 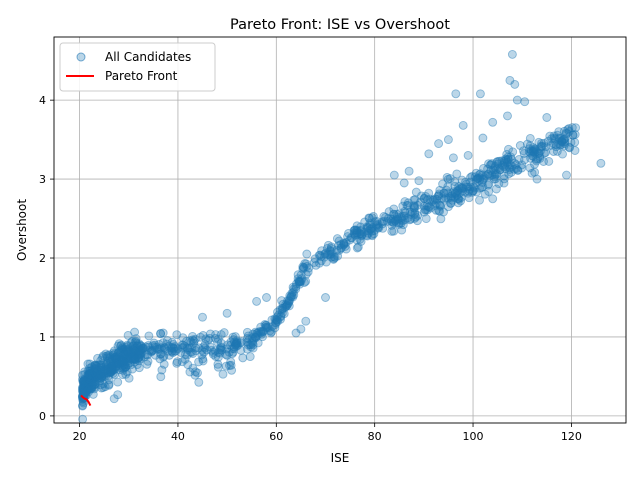 What do you see at coordinates (81, 57) in the screenshot?
I see `legend-marker-candidates` at bounding box center [81, 57].